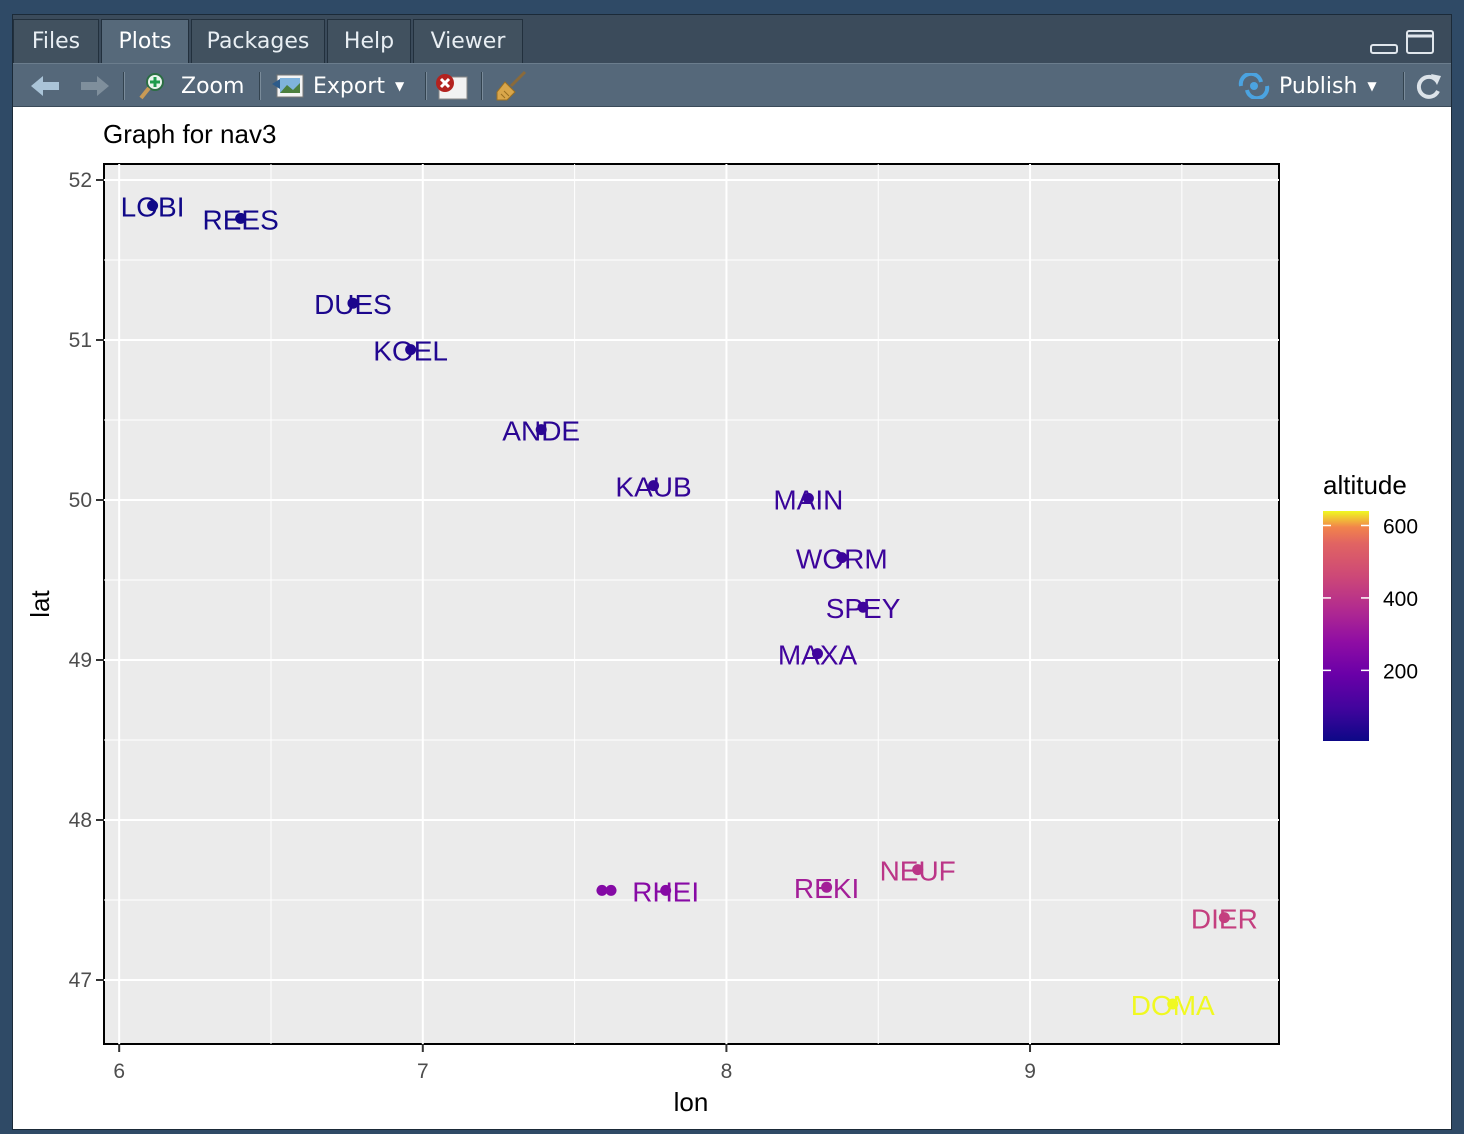 The image size is (1464, 1134). Describe the element at coordinates (258, 41) in the screenshot. I see `tab-packages: Packages` at that location.